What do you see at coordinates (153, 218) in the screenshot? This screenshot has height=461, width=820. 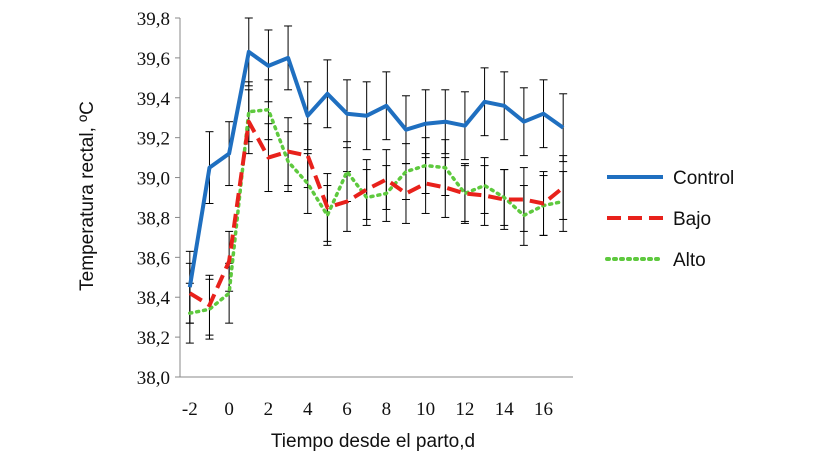 I see `y-tick-label: 38,8` at bounding box center [153, 218].